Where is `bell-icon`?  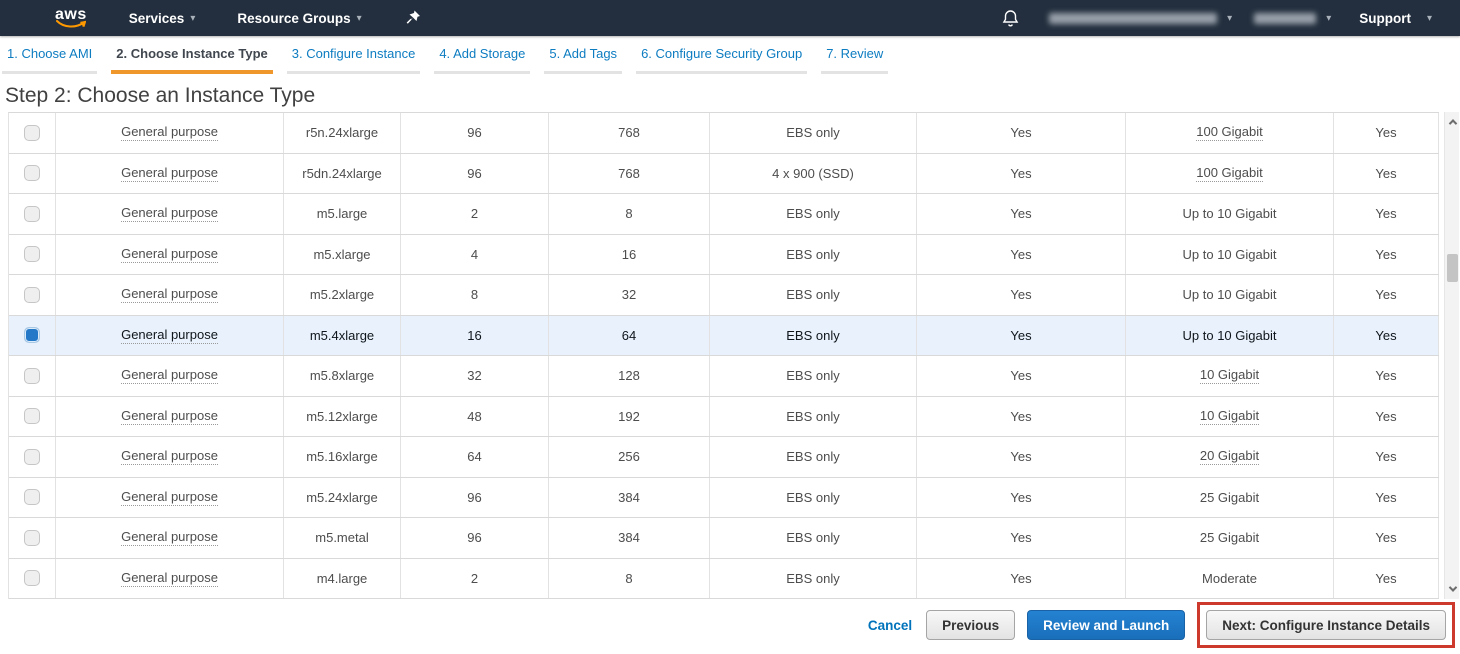
bell-icon is located at coordinates (1010, 18).